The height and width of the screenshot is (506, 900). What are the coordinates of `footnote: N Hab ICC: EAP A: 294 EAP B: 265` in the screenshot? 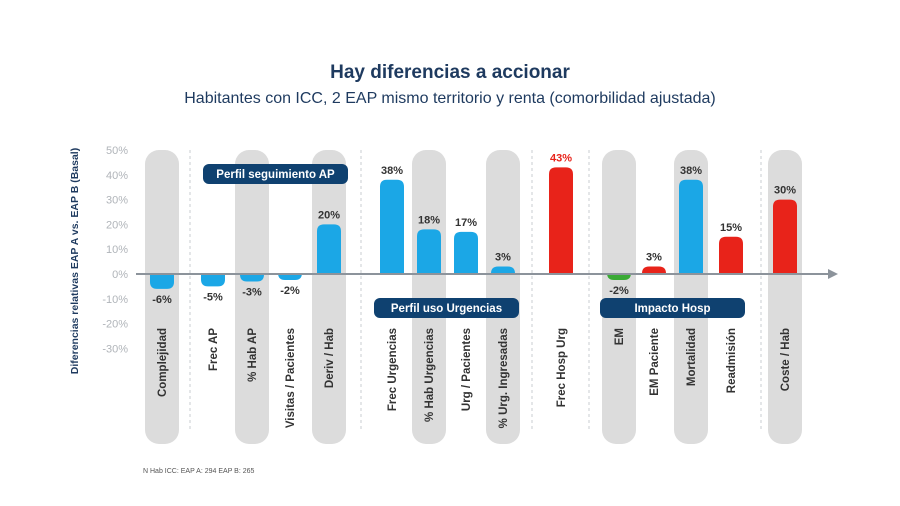 It's located at (199, 471).